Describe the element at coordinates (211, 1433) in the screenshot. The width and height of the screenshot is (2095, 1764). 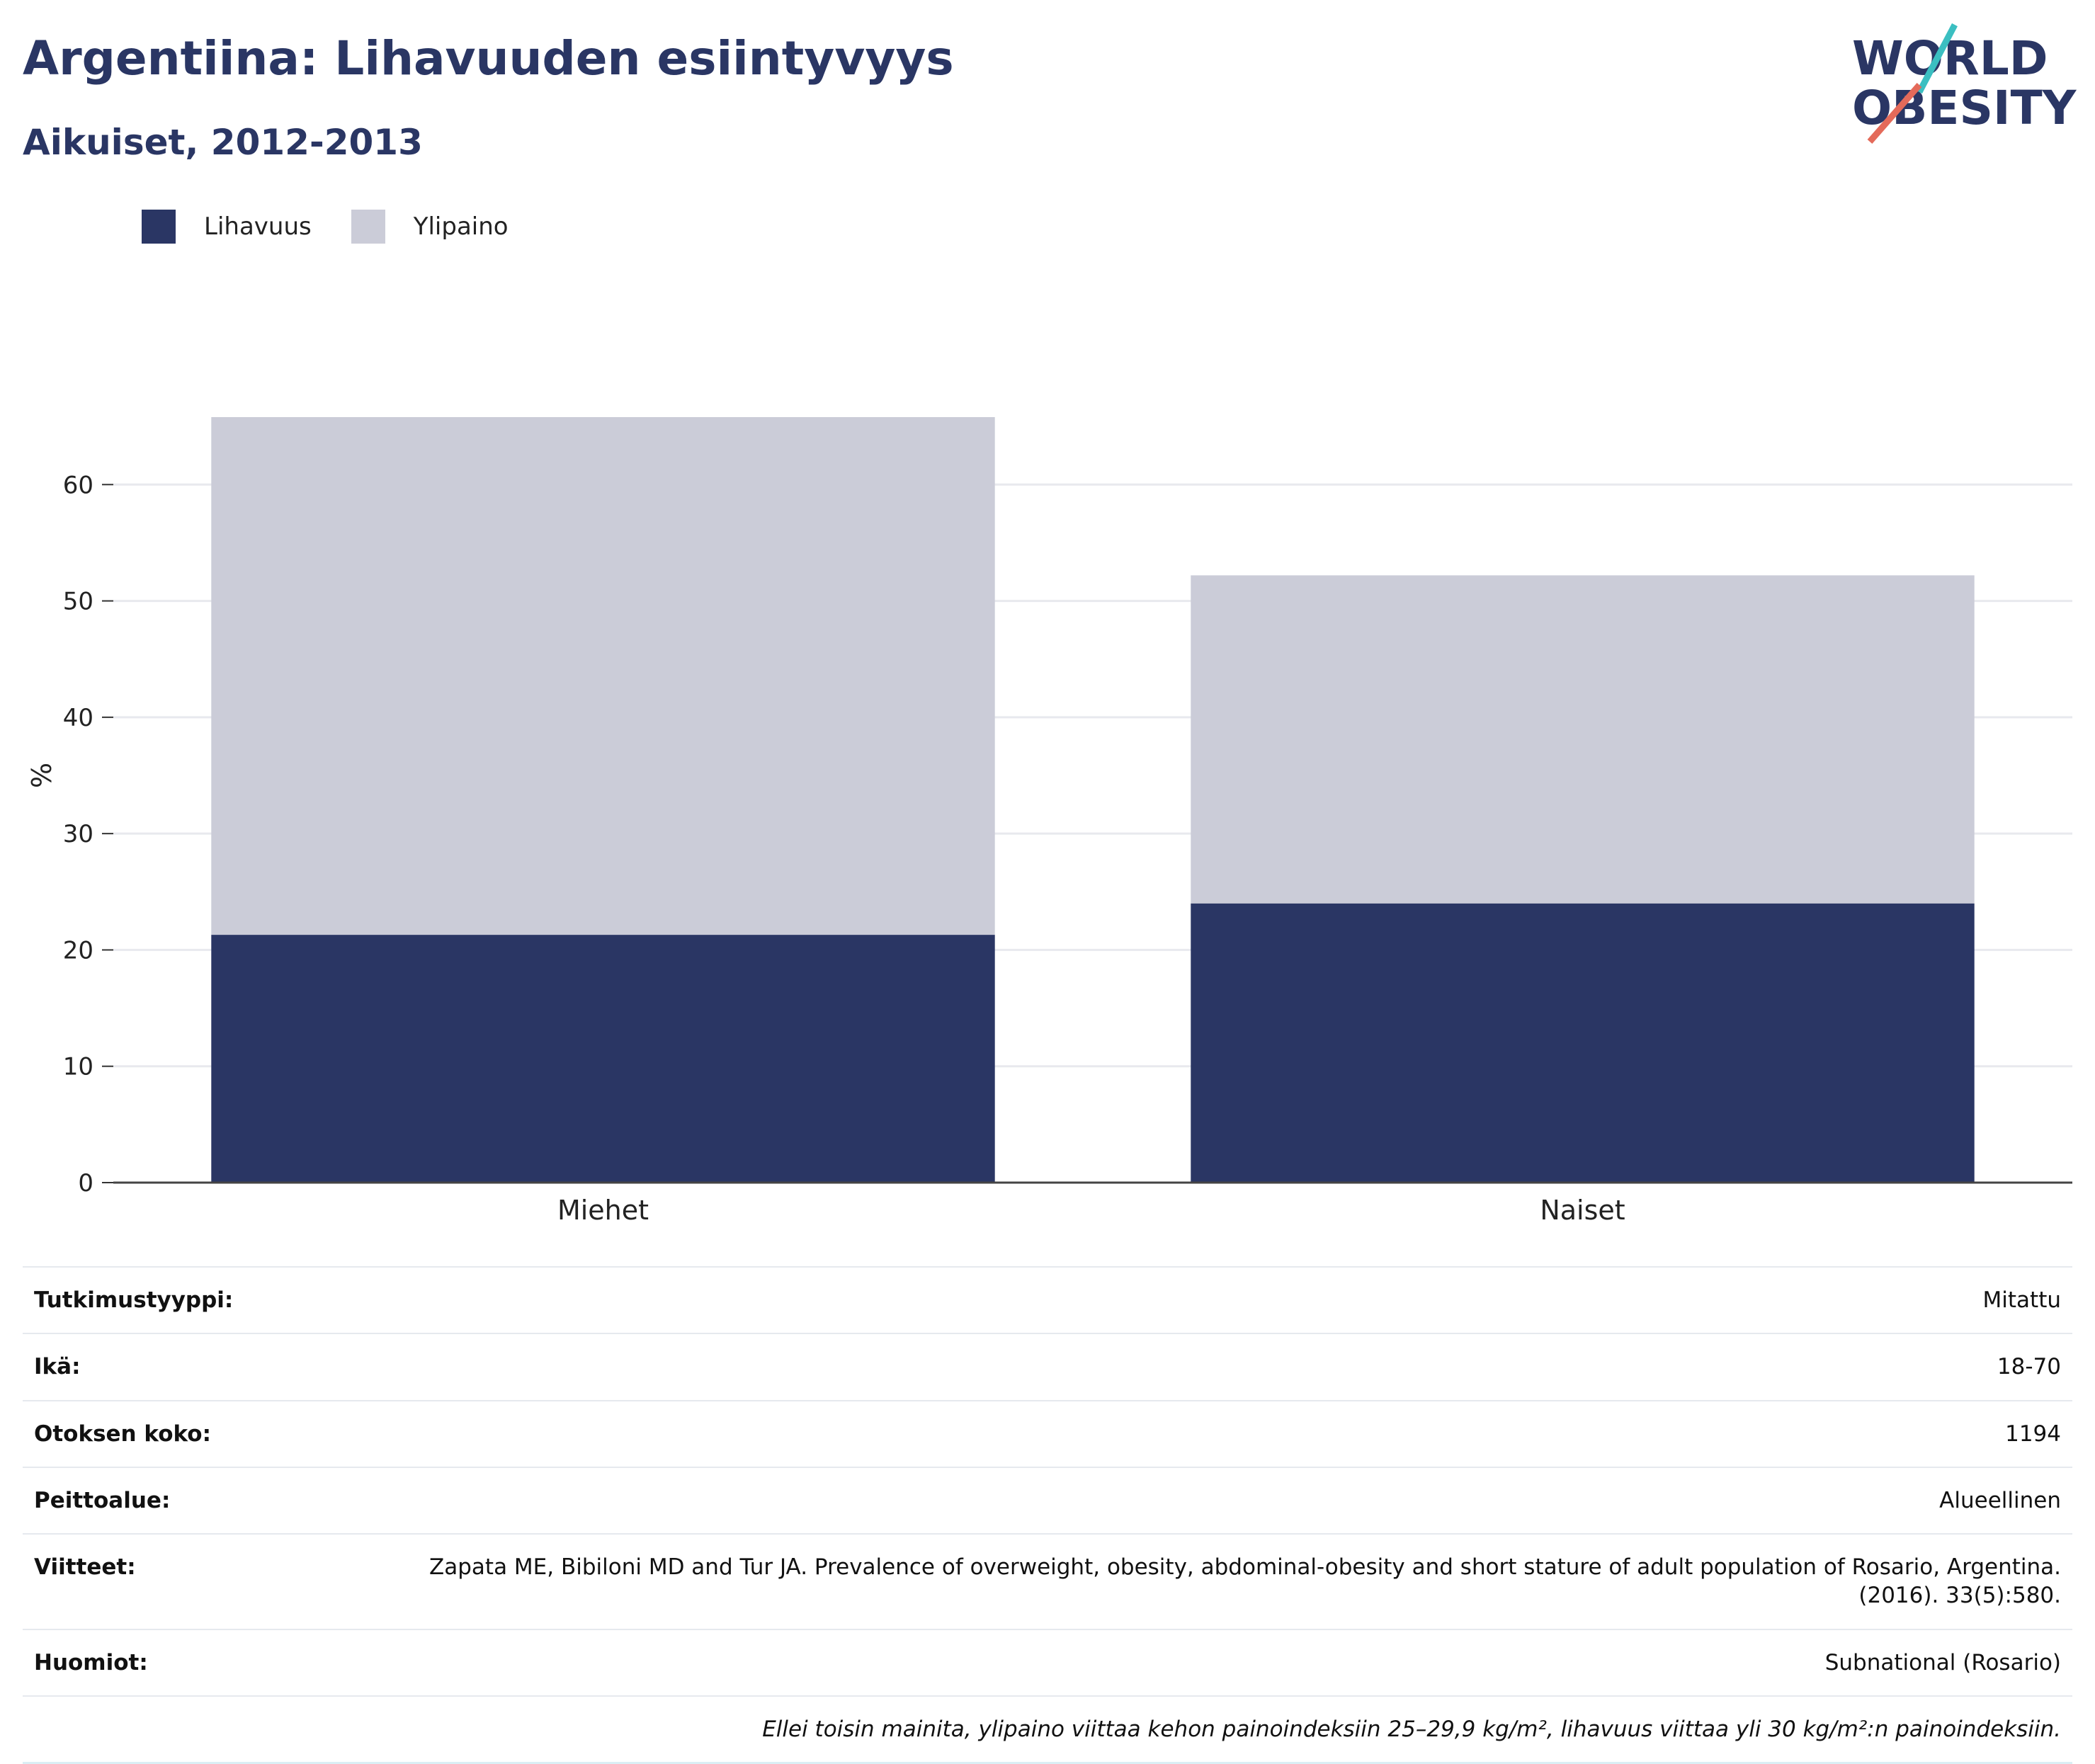
I see `info-label: Otoksen koko:` at that location.